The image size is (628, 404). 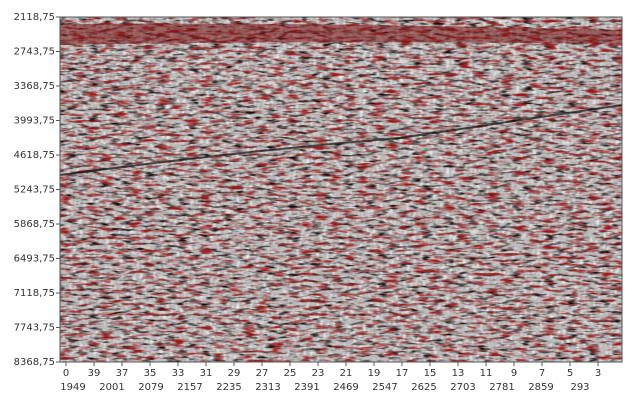 I want to click on x-tick-label: 31, so click(x=206, y=373).